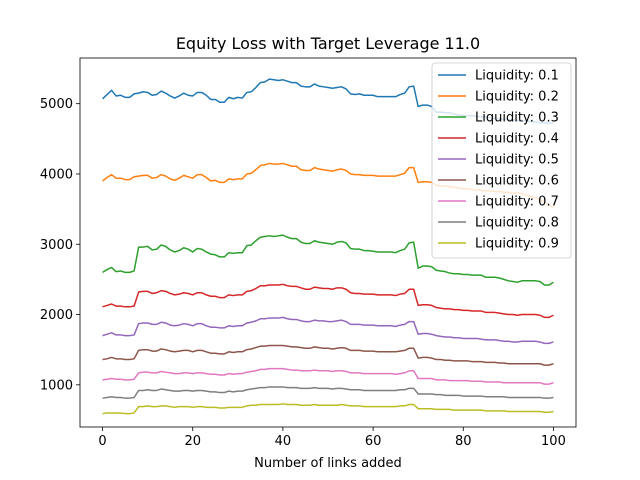  What do you see at coordinates (553, 441) in the screenshot?
I see `x-tick-label: 100` at bounding box center [553, 441].